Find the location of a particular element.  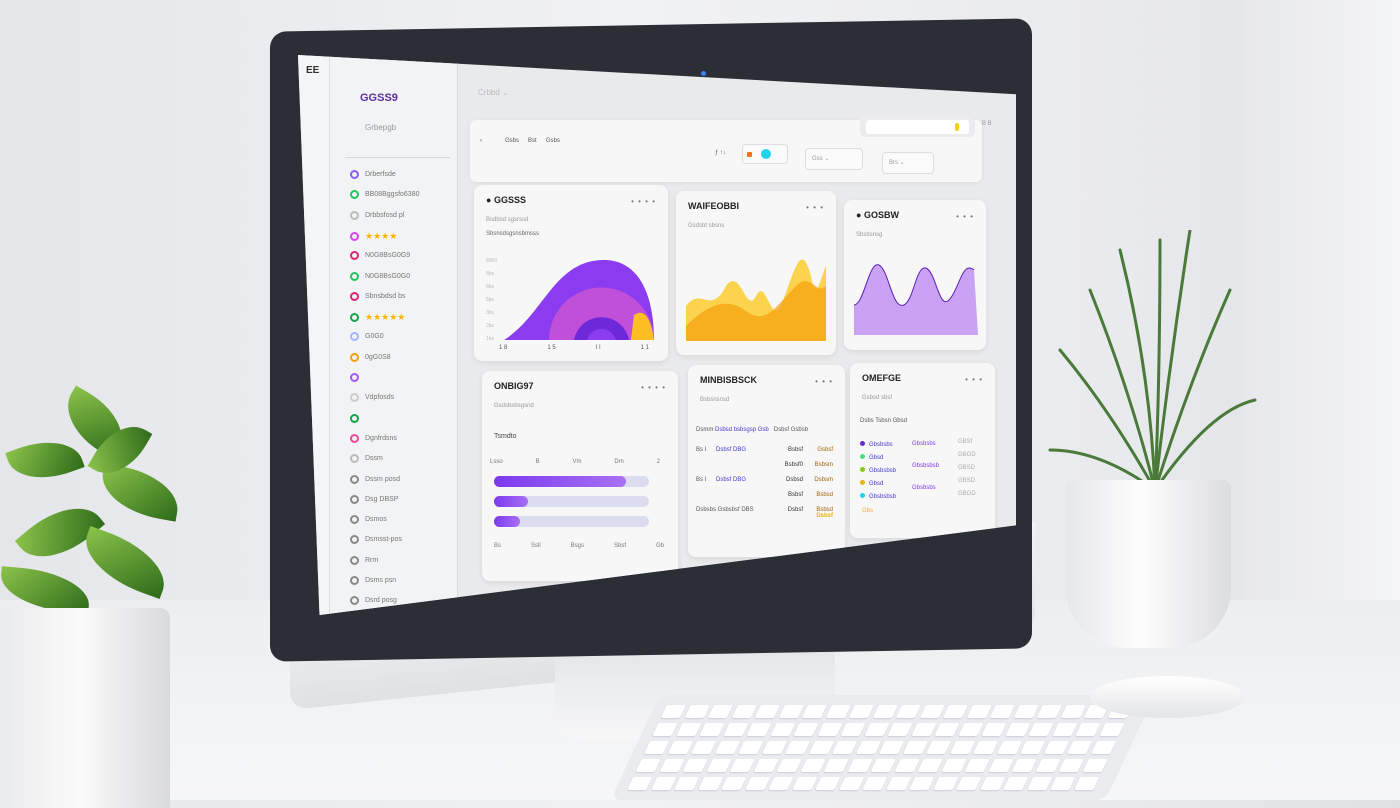

sidebar-item: G0G0 is located at coordinates (367, 337).